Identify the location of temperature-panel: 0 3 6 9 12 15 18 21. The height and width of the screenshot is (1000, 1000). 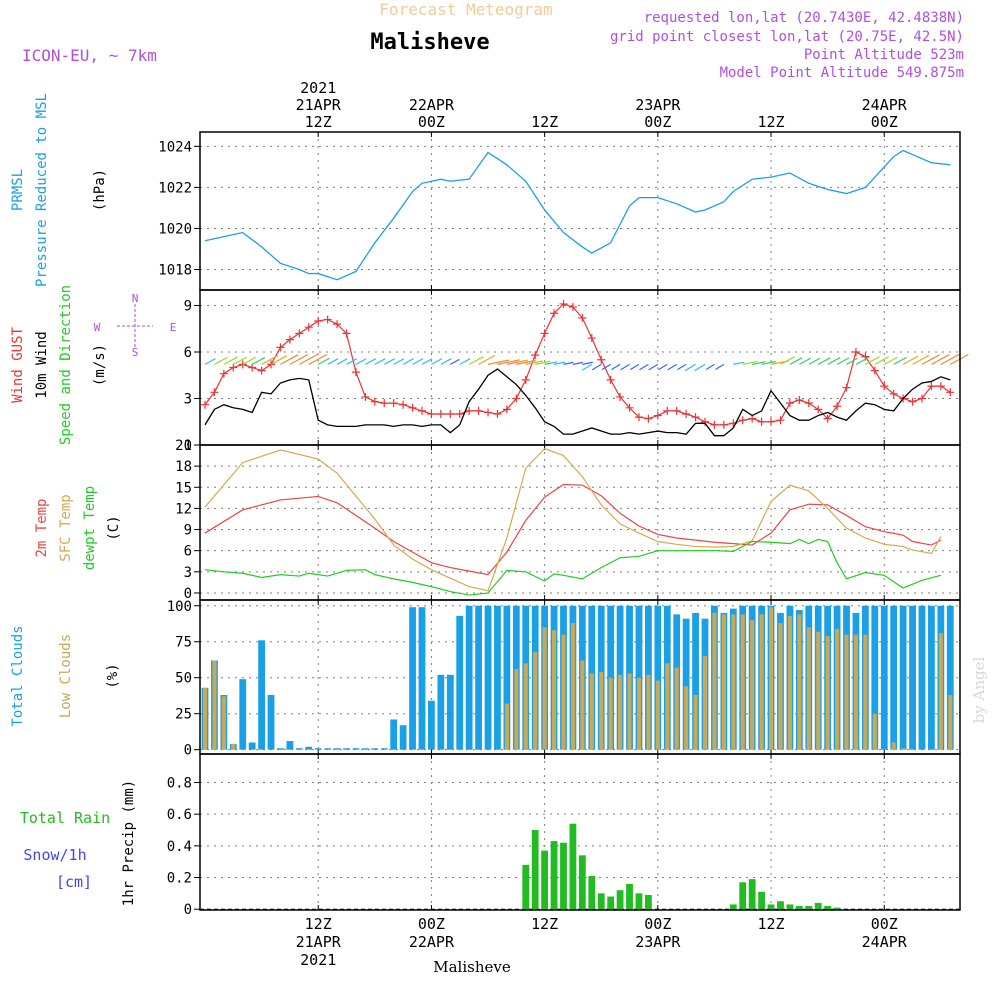
(568, 520).